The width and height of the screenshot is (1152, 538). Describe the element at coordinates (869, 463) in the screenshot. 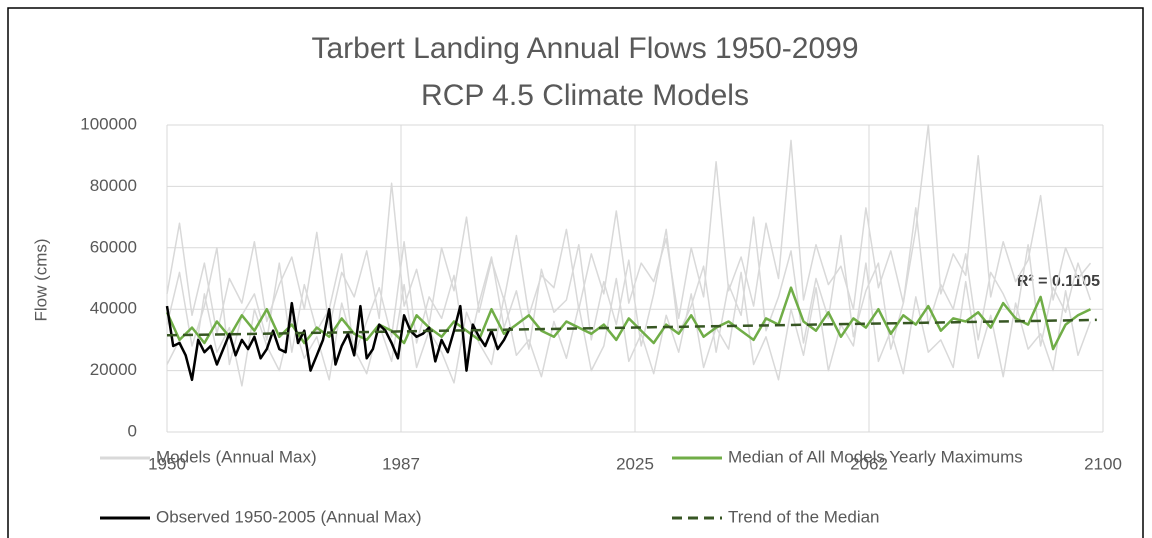

I see `x-tick-label: 2062` at that location.